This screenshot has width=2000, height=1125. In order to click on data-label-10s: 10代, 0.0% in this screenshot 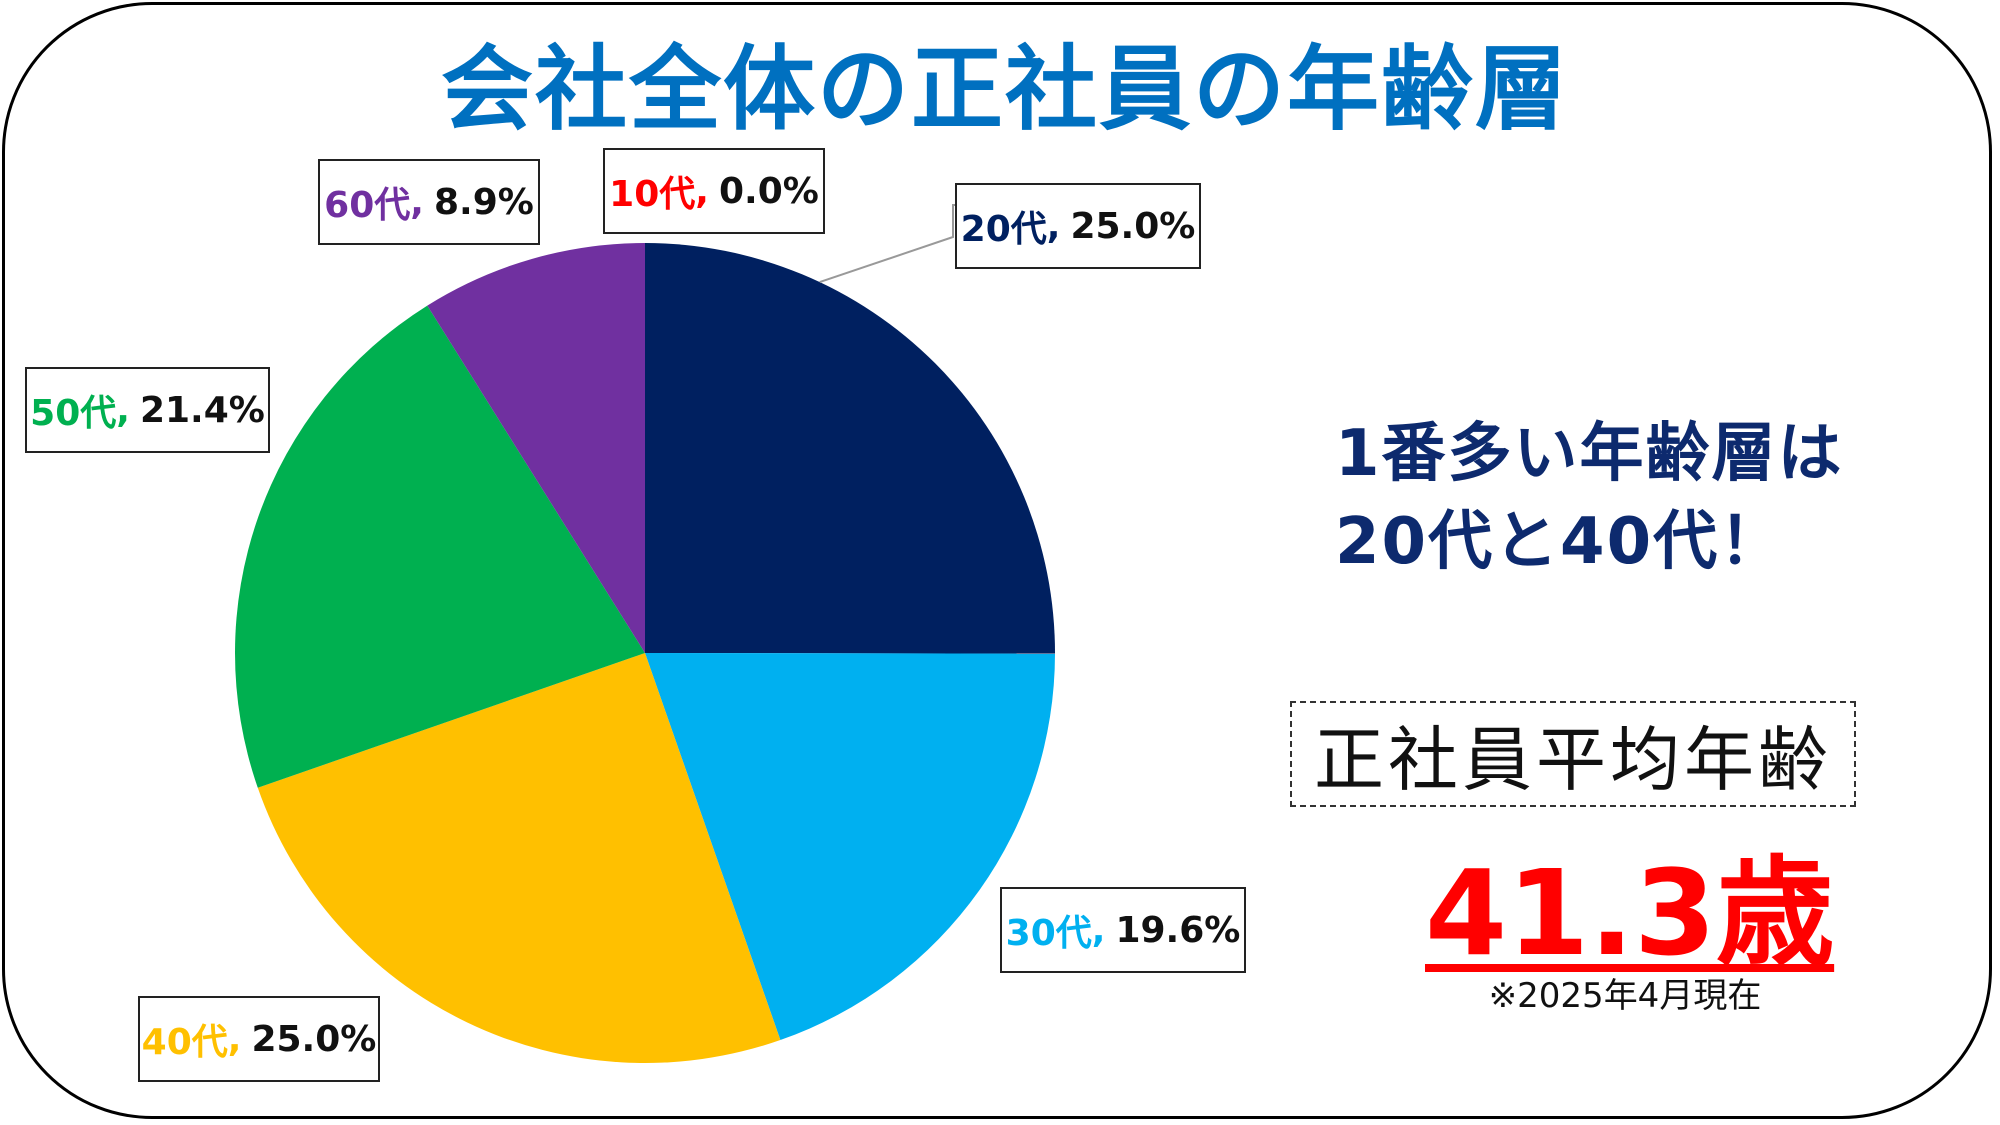, I will do `click(714, 191)`.